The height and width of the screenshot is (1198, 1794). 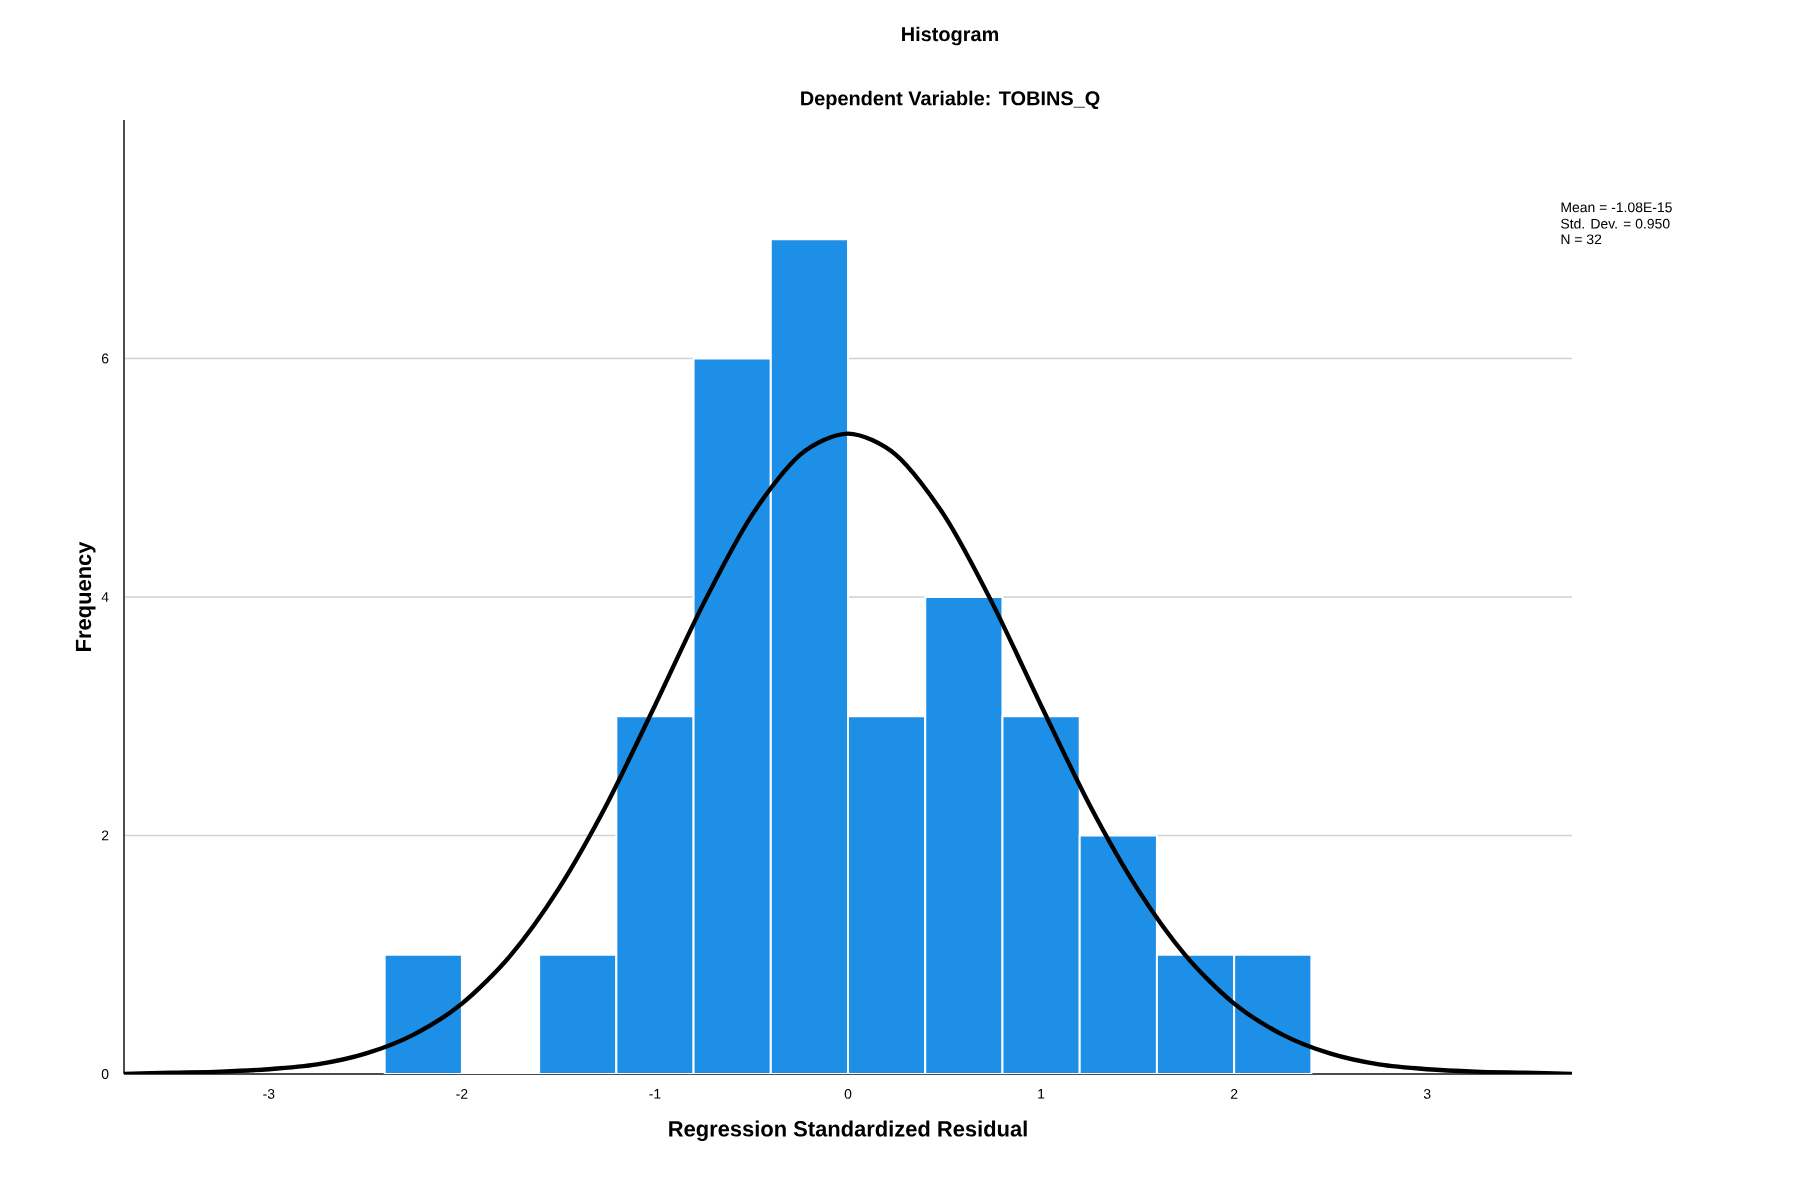 What do you see at coordinates (848, 1131) in the screenshot?
I see `x-axis-title: Regression Standardized Residual` at bounding box center [848, 1131].